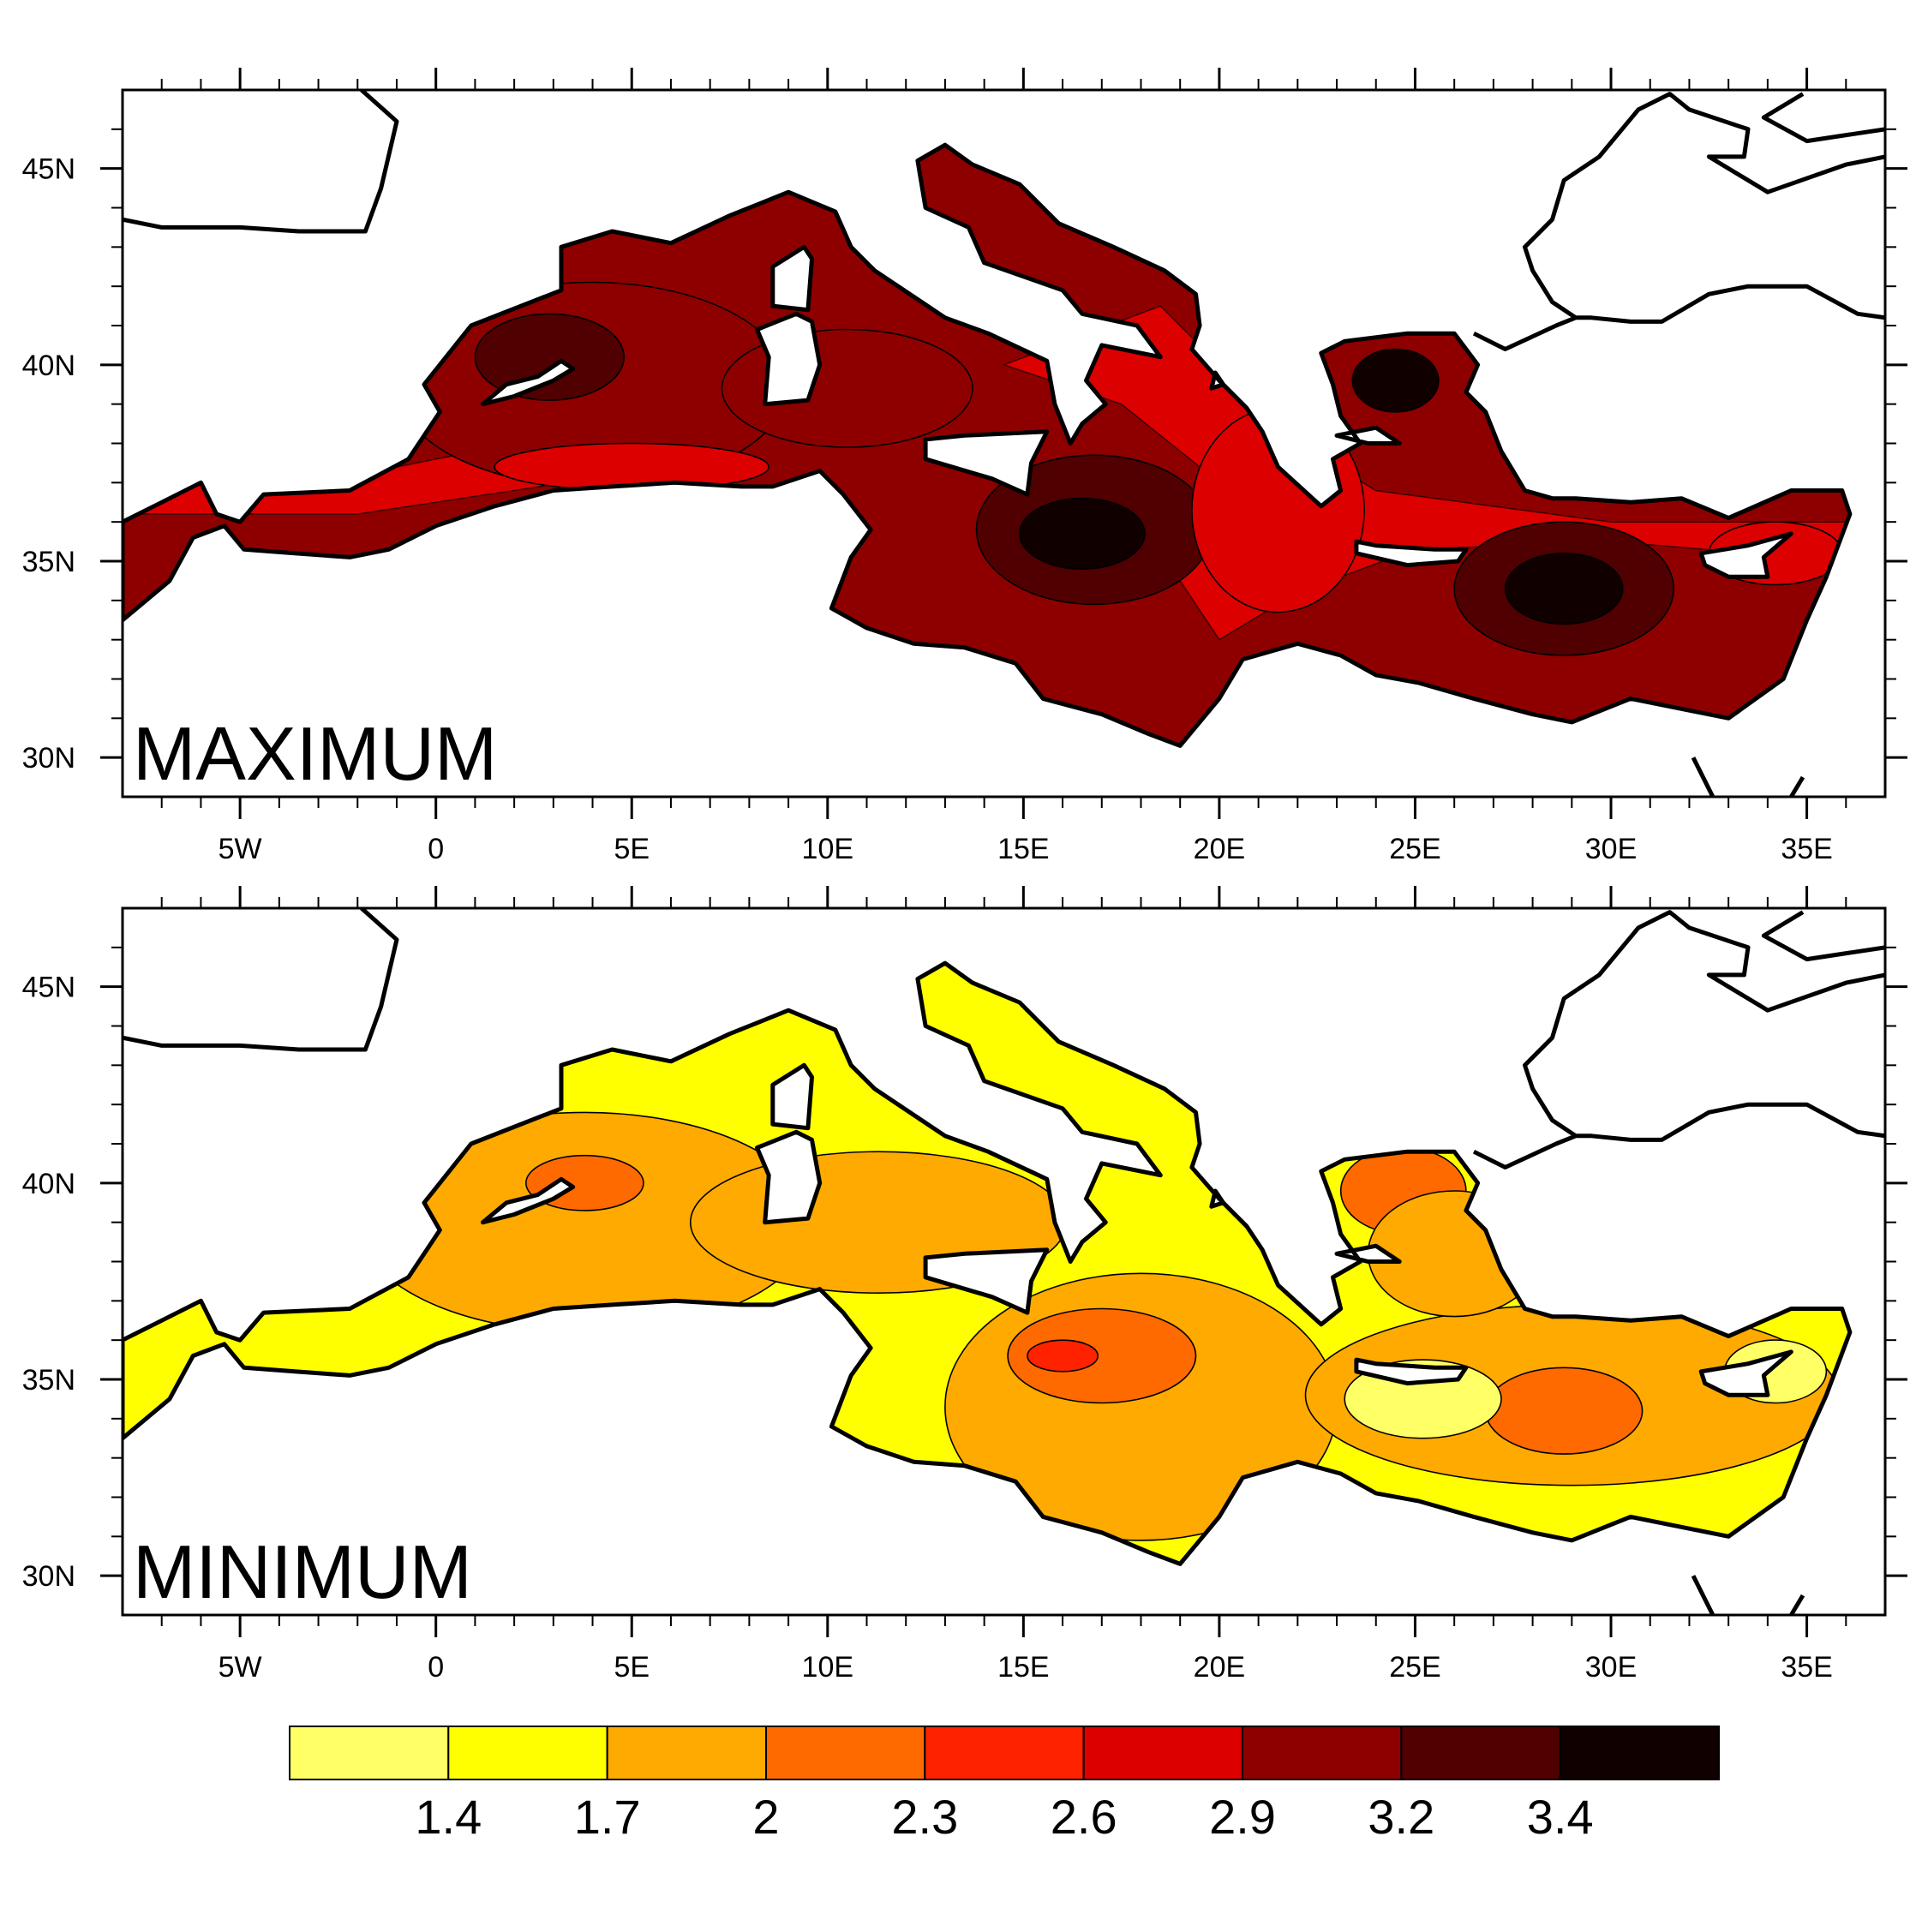  What do you see at coordinates (1084, 1817) in the screenshot?
I see `colorbar-label: 2.6` at bounding box center [1084, 1817].